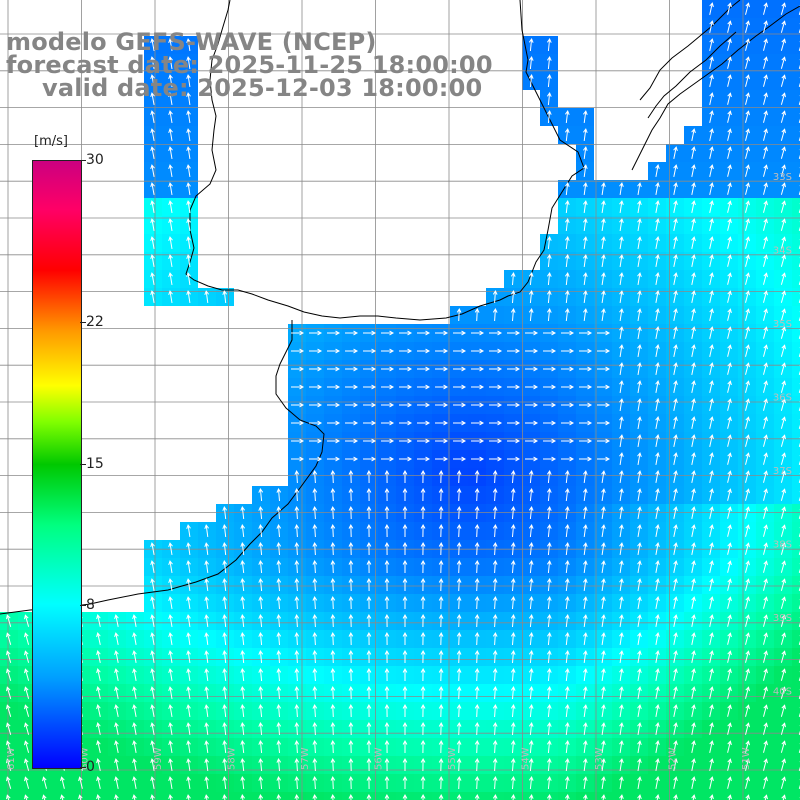 This screenshot has height=800, width=800. I want to click on longitude-label: 58W, so click(232, 758).